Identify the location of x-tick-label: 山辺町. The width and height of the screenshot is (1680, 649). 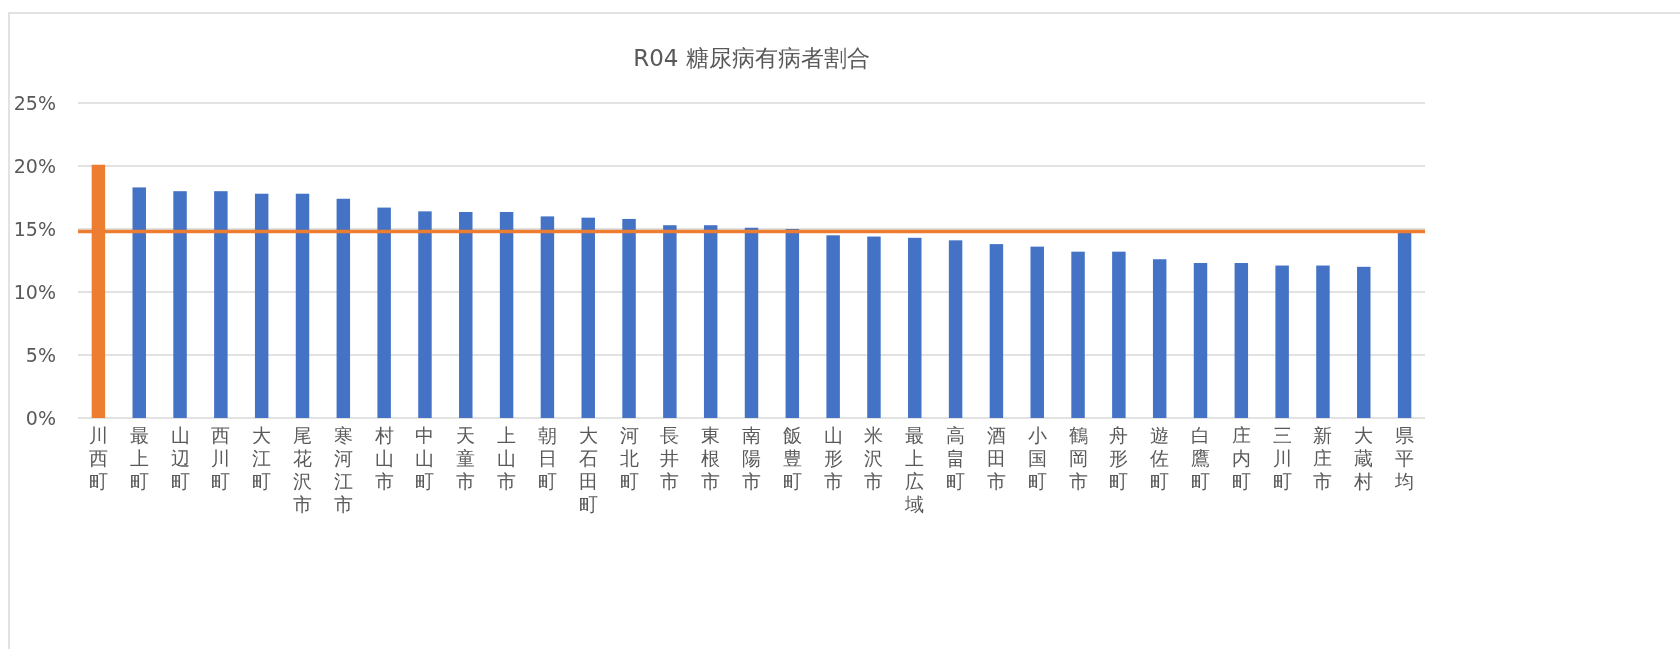
(180, 458).